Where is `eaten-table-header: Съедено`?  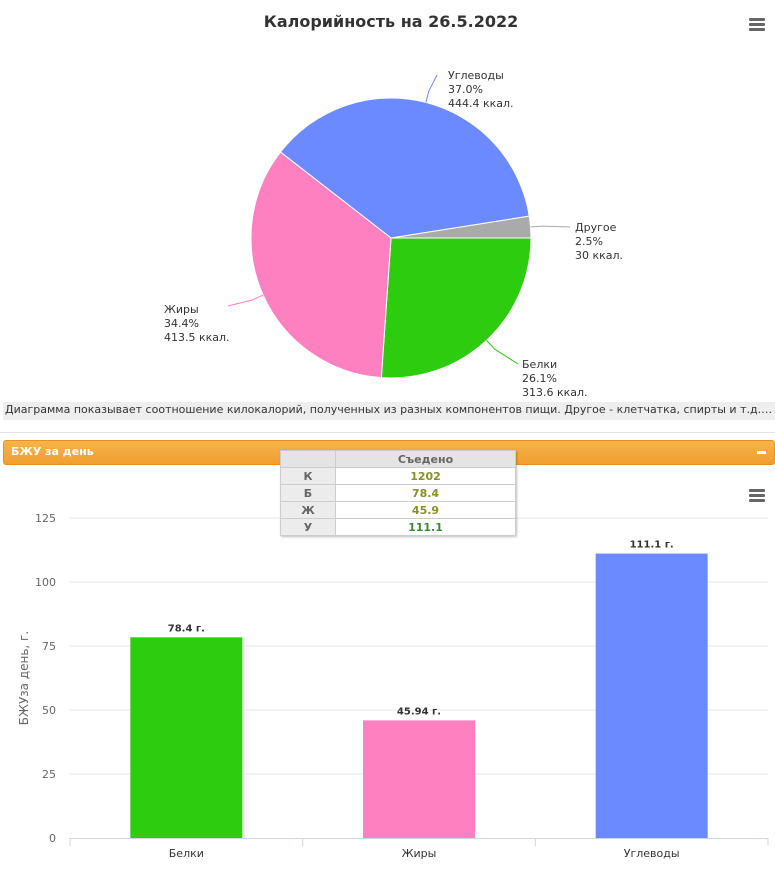
eaten-table-header: Съедено is located at coordinates (425, 459).